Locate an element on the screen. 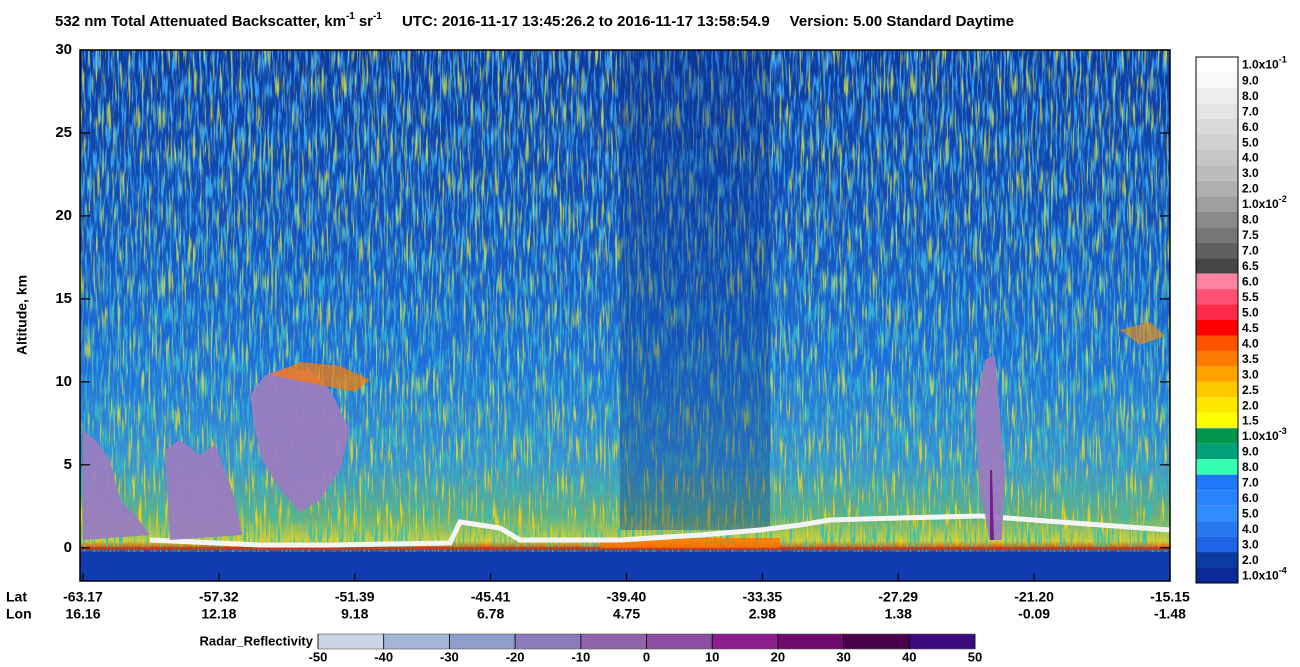  x-tick-label: 16.16 is located at coordinates (82, 614).